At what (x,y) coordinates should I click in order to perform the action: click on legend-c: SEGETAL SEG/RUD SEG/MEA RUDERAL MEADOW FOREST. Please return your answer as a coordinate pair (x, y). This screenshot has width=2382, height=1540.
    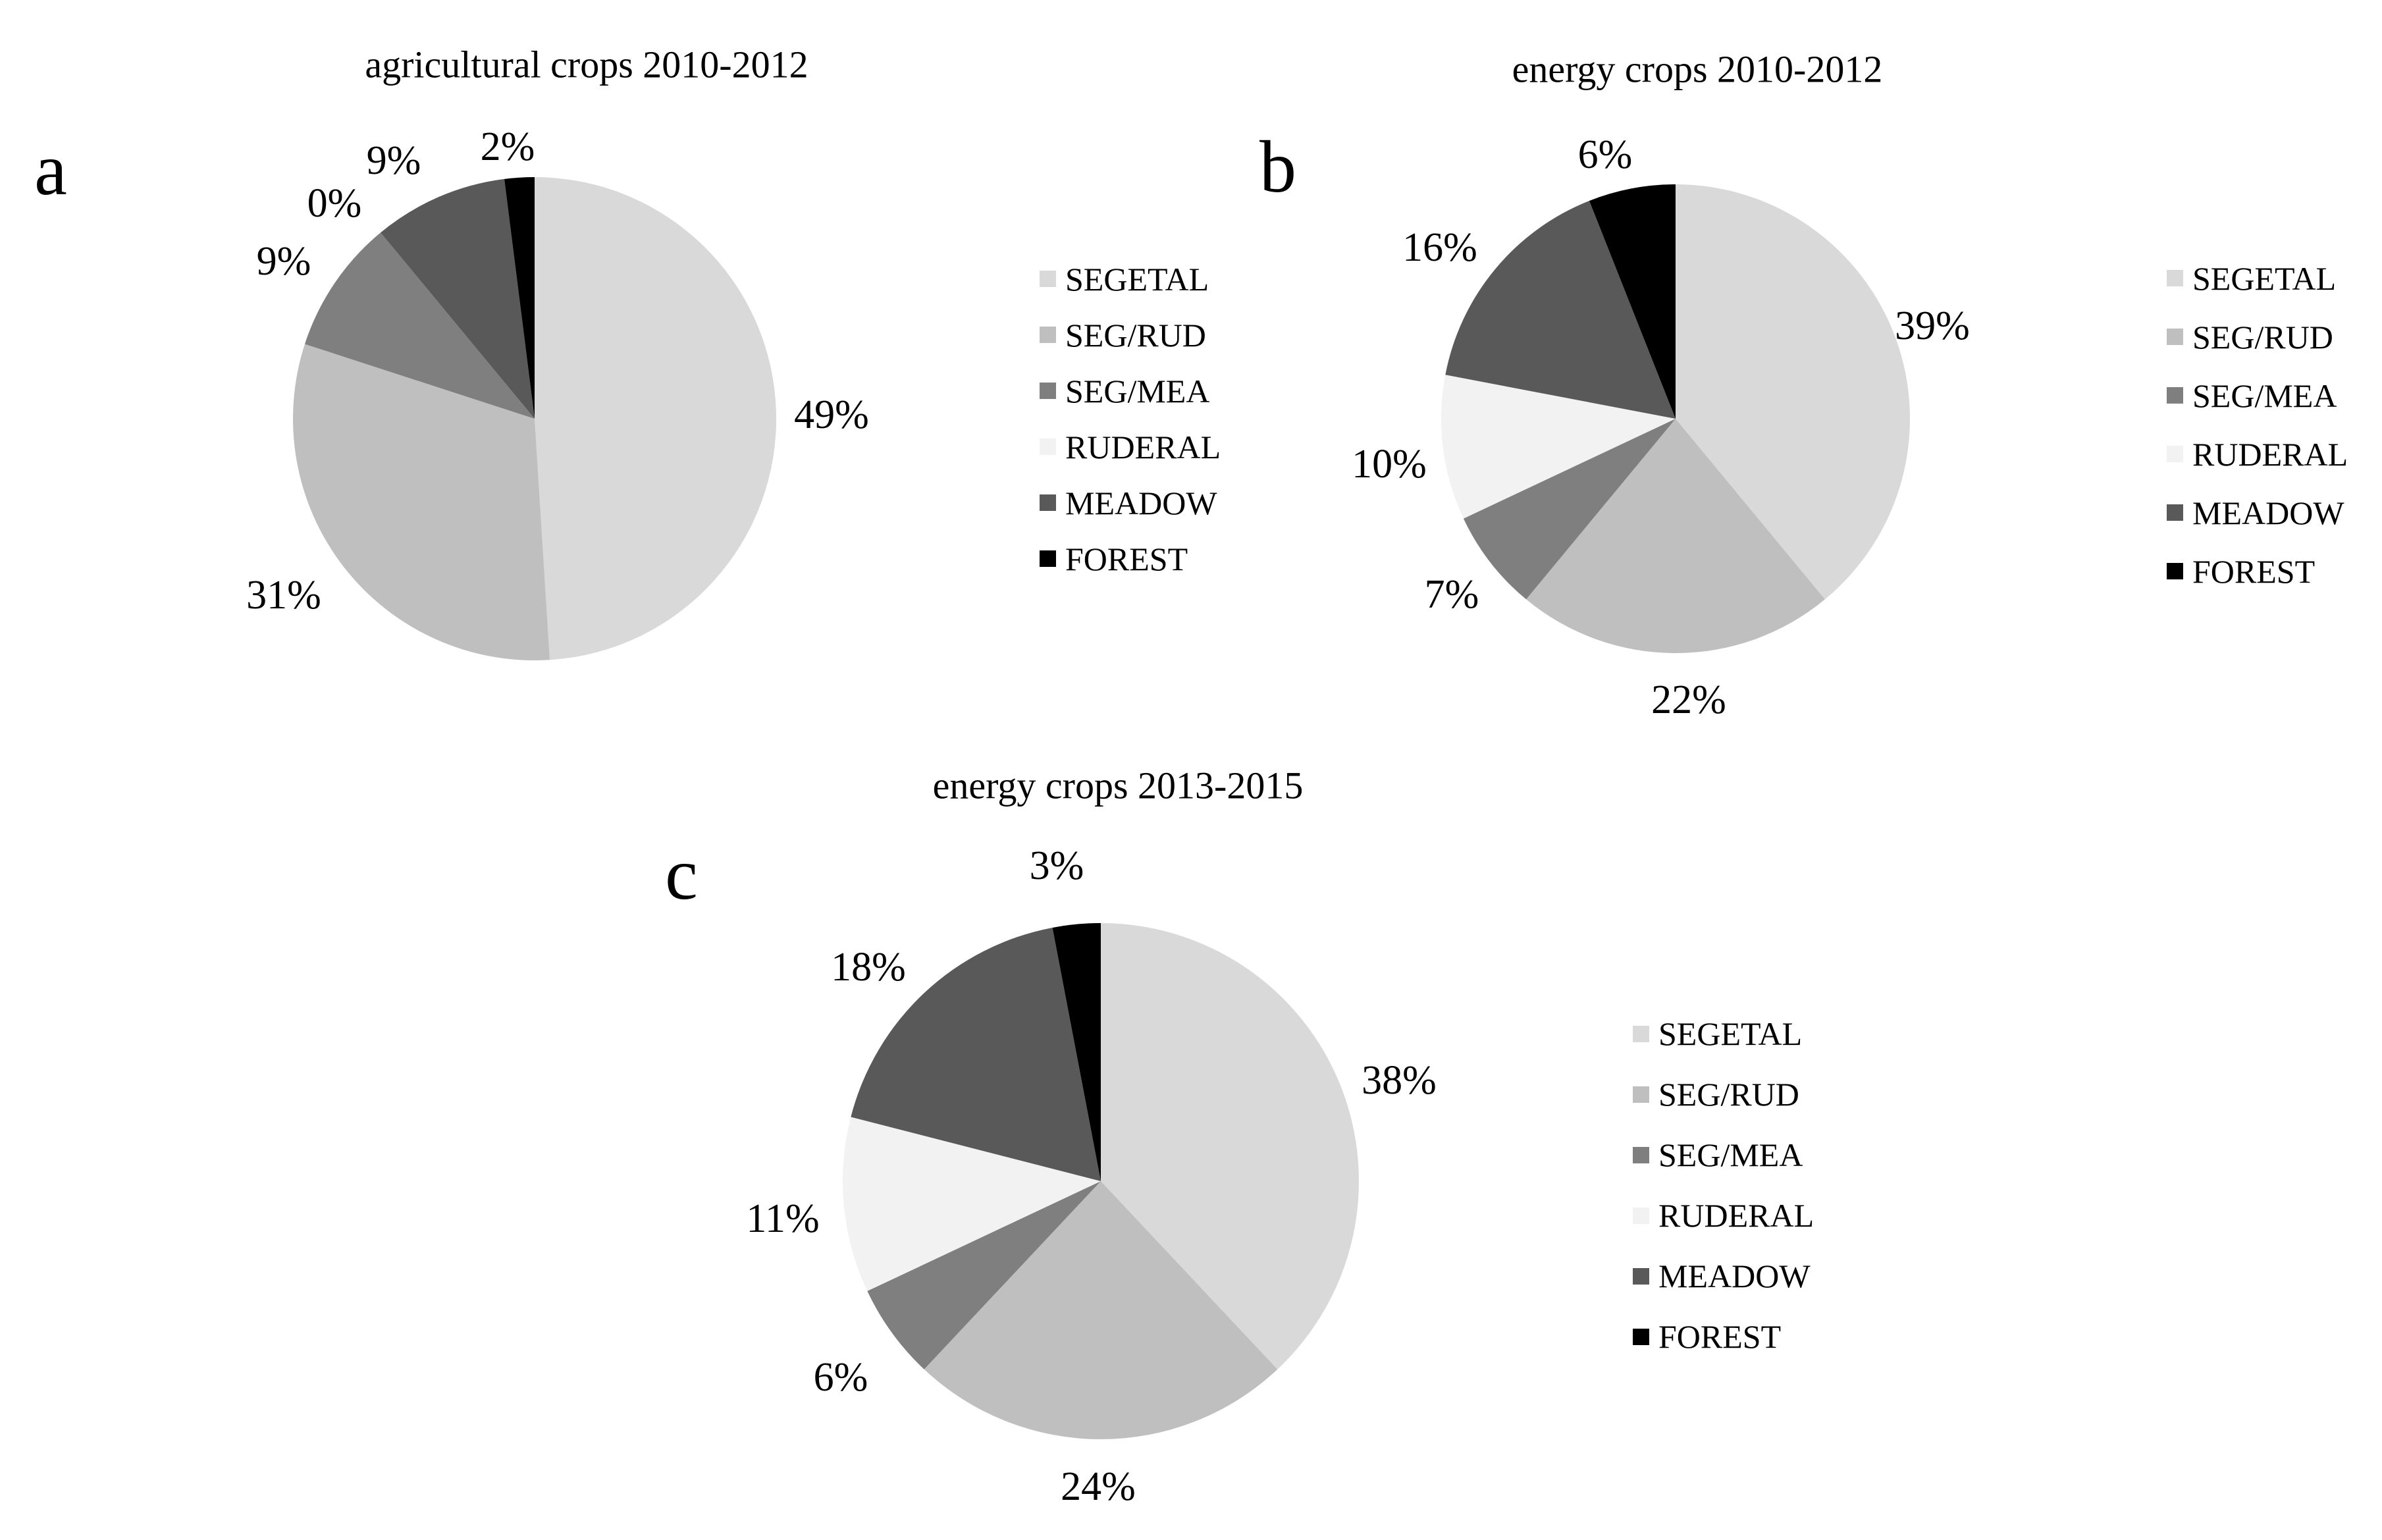
    Looking at the image, I should click on (1723, 1185).